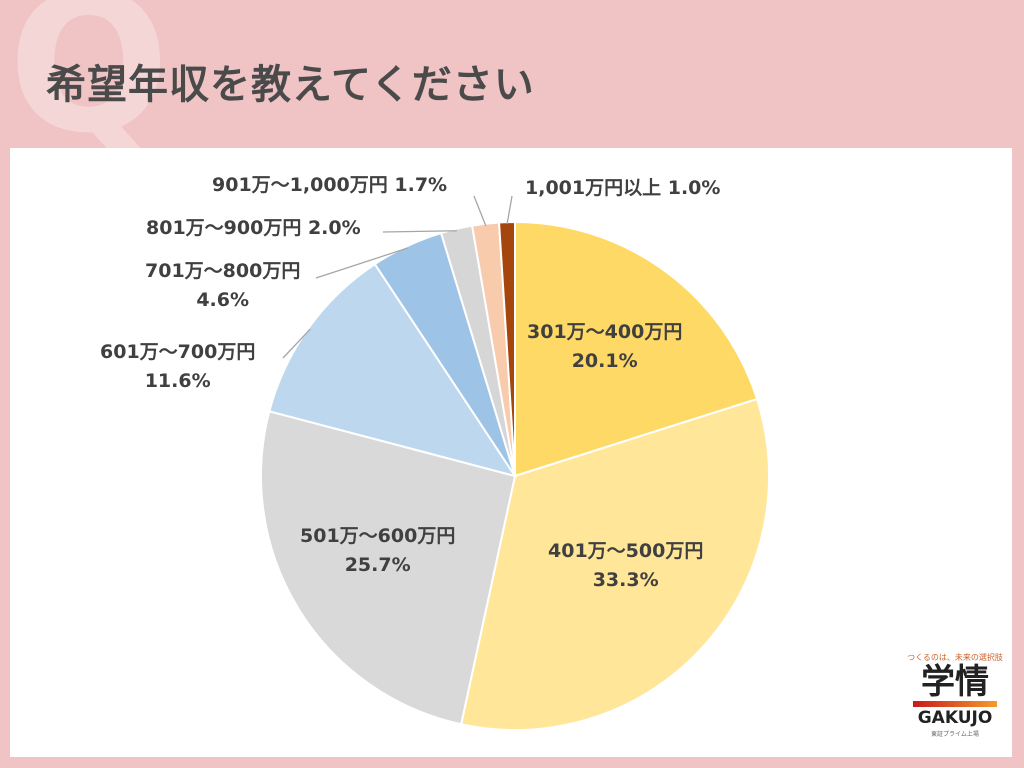 The height and width of the screenshot is (768, 1024). Describe the element at coordinates (623, 188) in the screenshot. I see `label-1001-plus: 1,001万円以上 1.0%` at that location.